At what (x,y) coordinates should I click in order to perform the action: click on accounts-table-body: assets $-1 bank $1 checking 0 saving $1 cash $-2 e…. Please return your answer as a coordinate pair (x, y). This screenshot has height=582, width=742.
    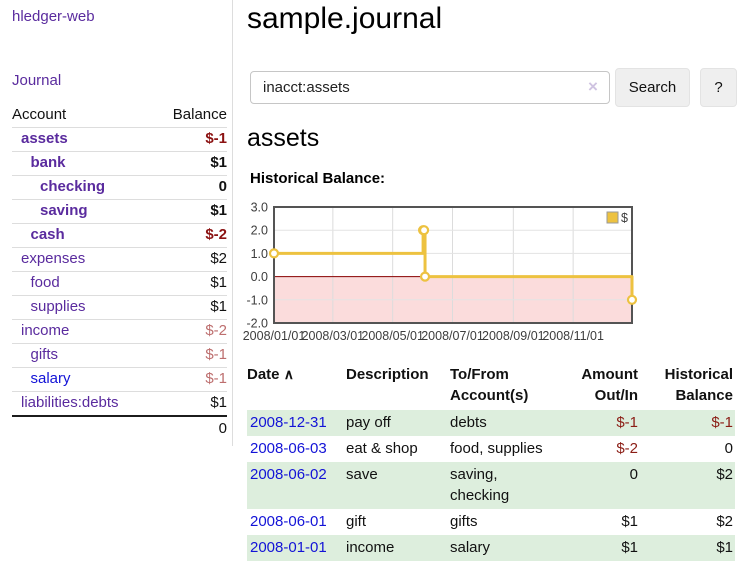
    Looking at the image, I should click on (119, 272).